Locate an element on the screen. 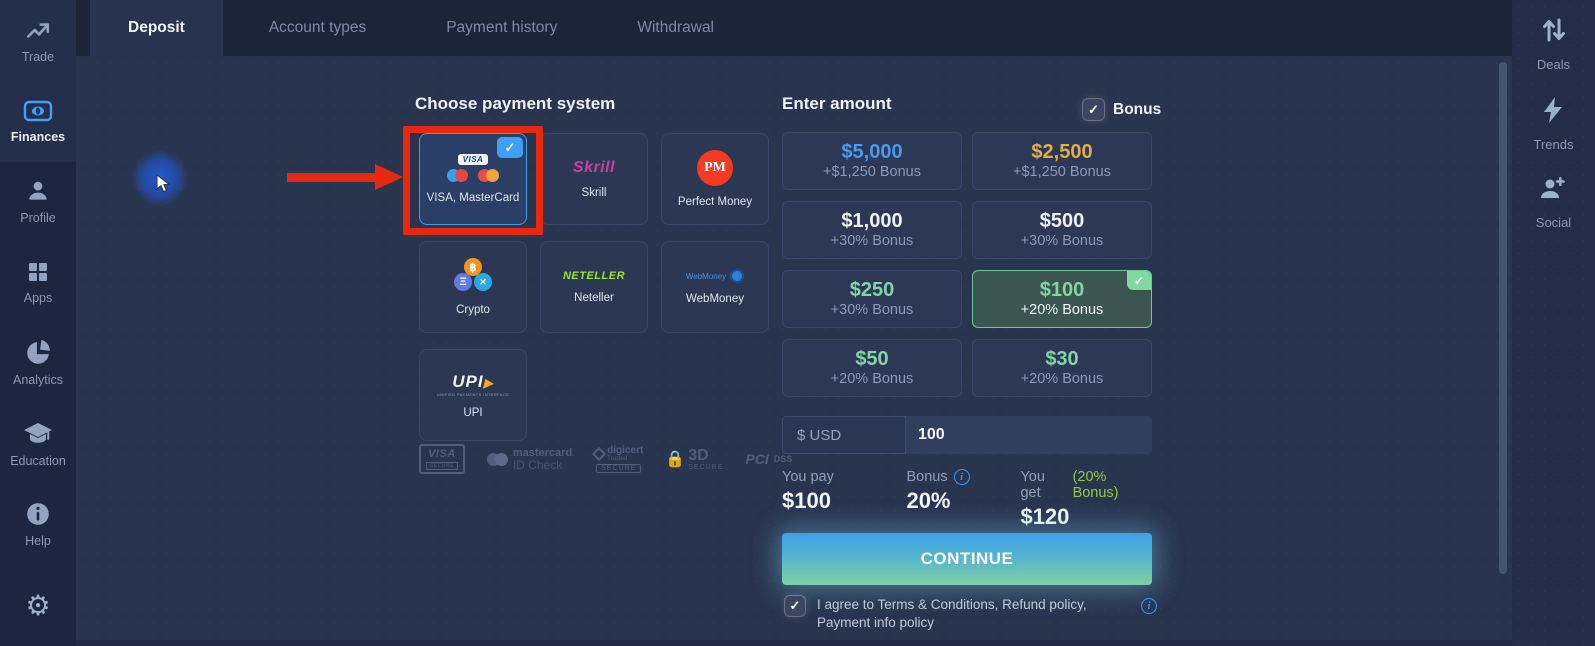  choose-payment-title: Choose payment system is located at coordinates (515, 103).